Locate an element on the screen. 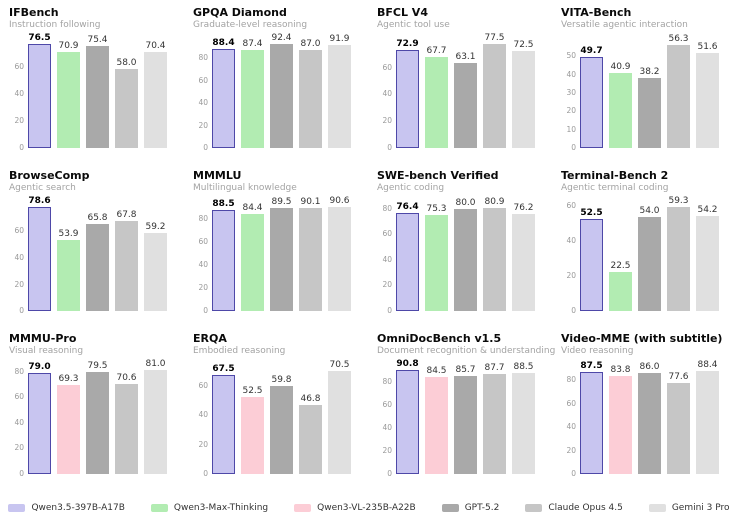 This screenshot has width=738, height=526. legend-label: Claude Opus 4.5 is located at coordinates (585, 507).